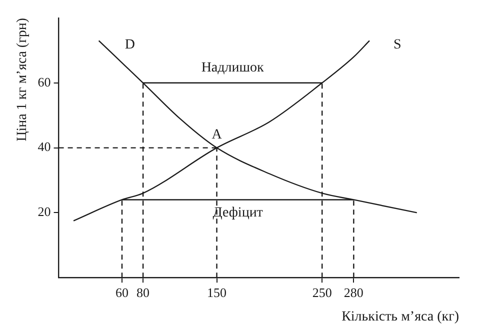 Image resolution: width=499 pixels, height=333 pixels. I want to click on x-tick-label: 150, so click(217, 292).